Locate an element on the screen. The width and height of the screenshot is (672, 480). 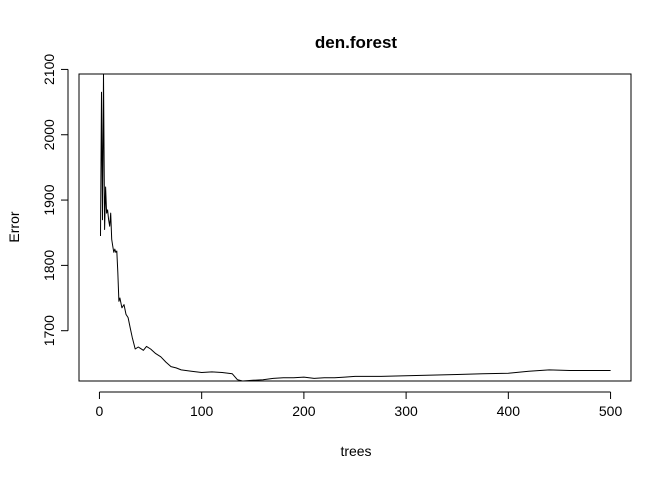
y-tick-label: 1700 is located at coordinates (49, 330).